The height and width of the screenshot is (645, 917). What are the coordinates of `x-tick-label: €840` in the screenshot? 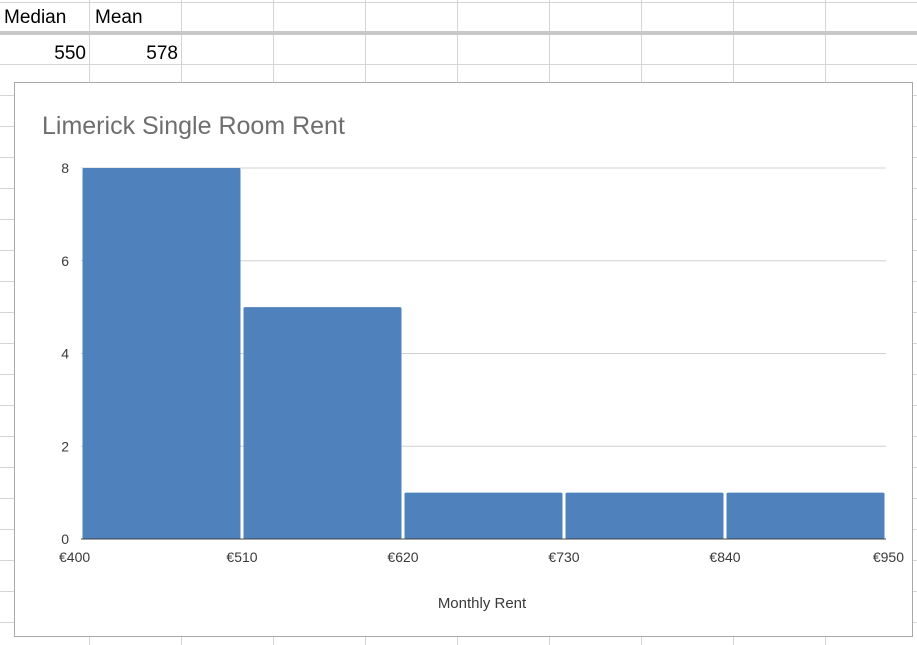 It's located at (724, 557).